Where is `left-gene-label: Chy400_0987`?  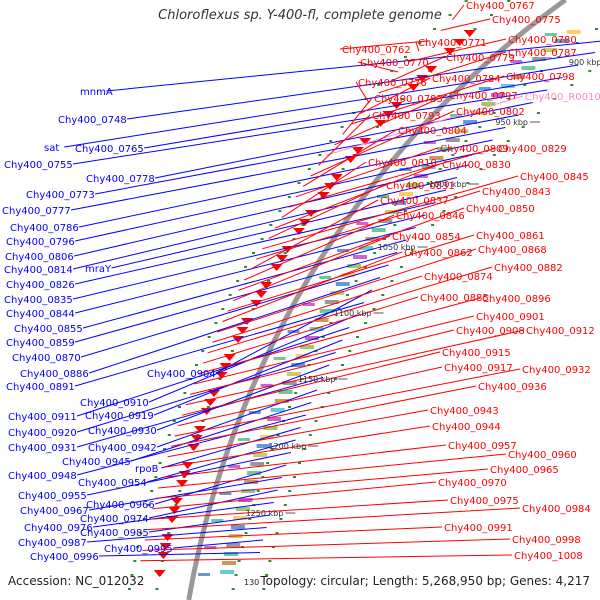
left-gene-label: Chy400_0987 is located at coordinates (52, 543).